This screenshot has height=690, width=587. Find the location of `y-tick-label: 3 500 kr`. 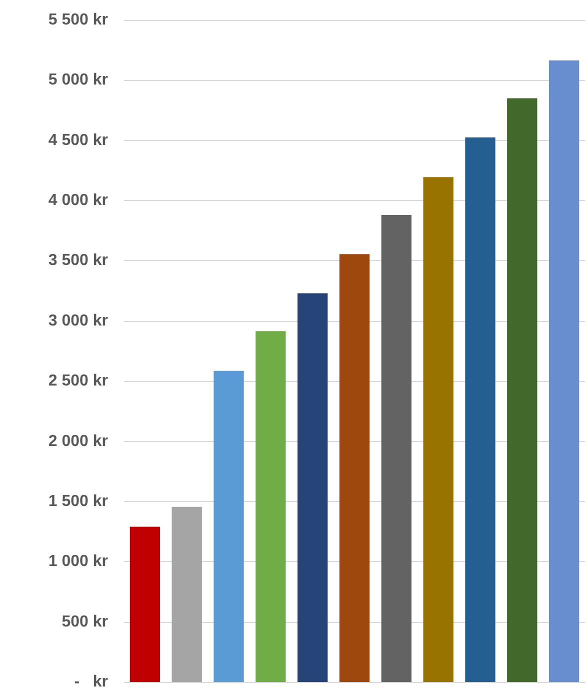

y-tick-label: 3 500 kr is located at coordinates (78, 261).